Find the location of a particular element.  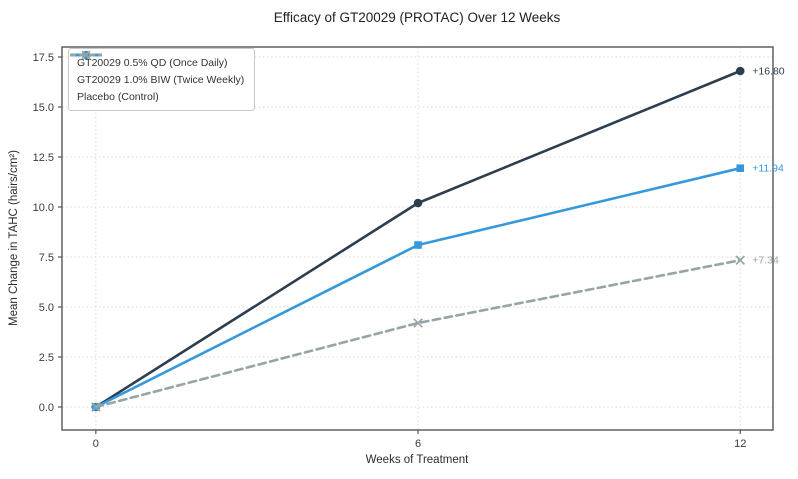

x-axis-label: Weeks of Treatment is located at coordinates (417, 460).